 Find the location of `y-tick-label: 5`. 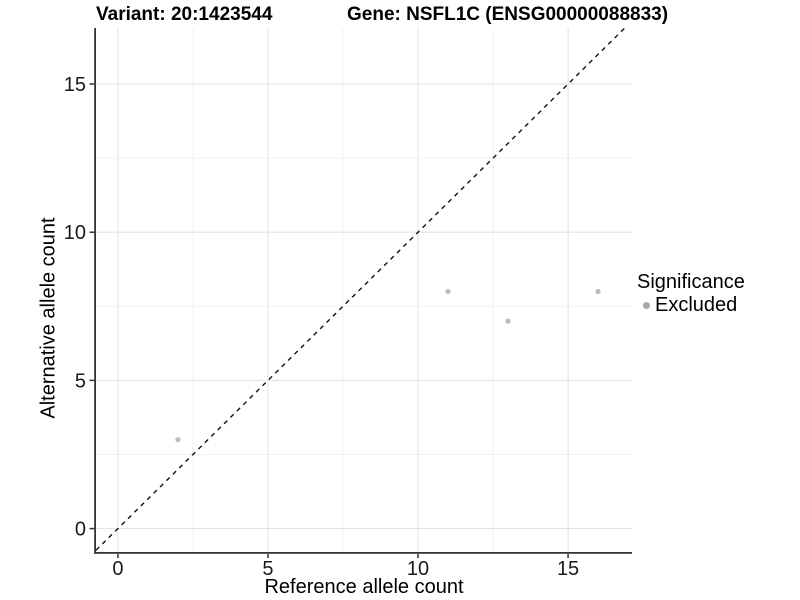

y-tick-label: 5 is located at coordinates (80, 381).